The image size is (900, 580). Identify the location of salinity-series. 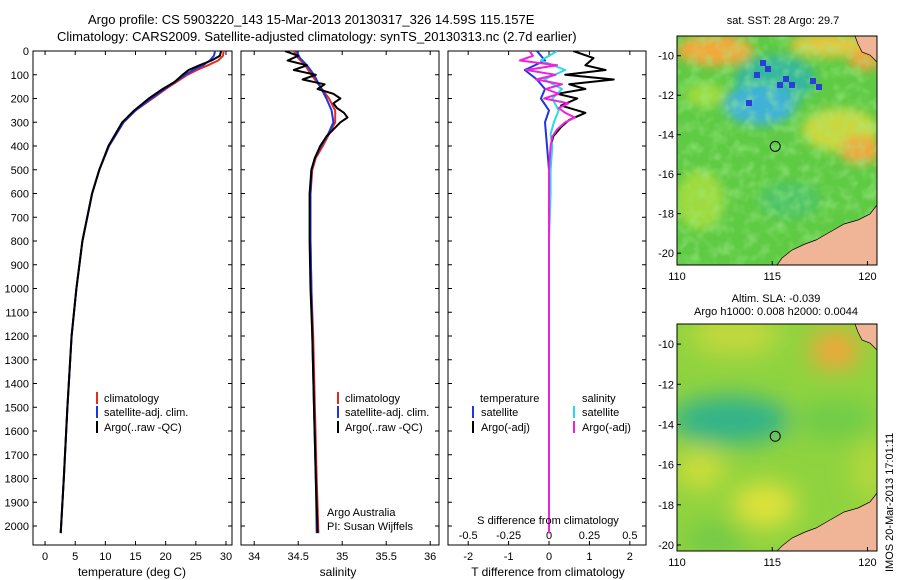
(316, 292).